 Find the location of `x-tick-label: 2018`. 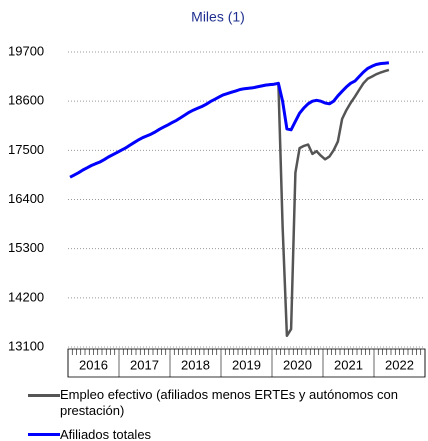

x-tick-label: 2018 is located at coordinates (195, 364).